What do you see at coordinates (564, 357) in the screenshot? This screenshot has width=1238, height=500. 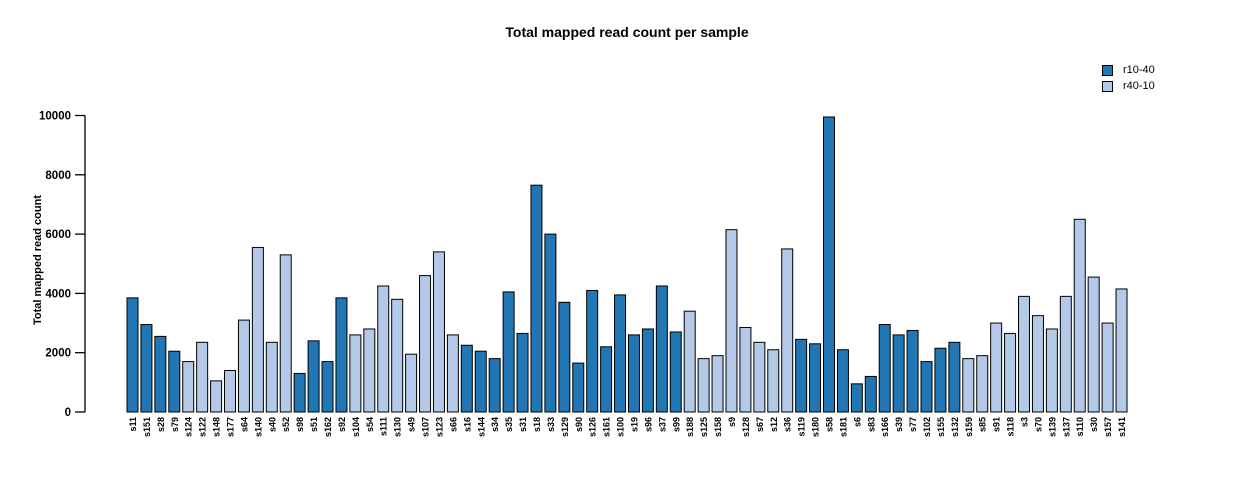 I see `bar-s129` at bounding box center [564, 357].